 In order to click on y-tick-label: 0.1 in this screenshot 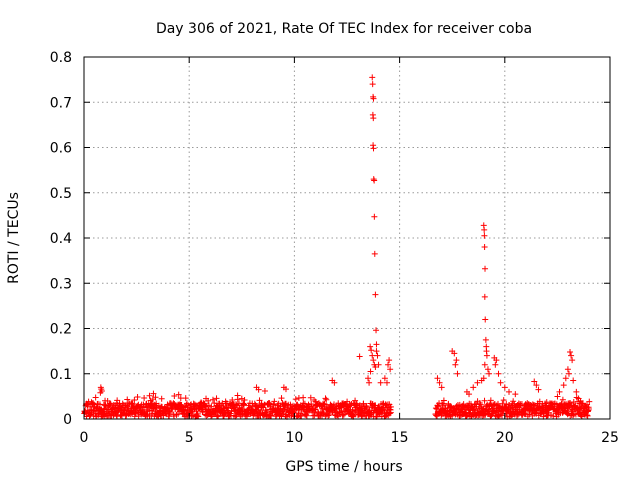, I will do `click(61, 375)`.